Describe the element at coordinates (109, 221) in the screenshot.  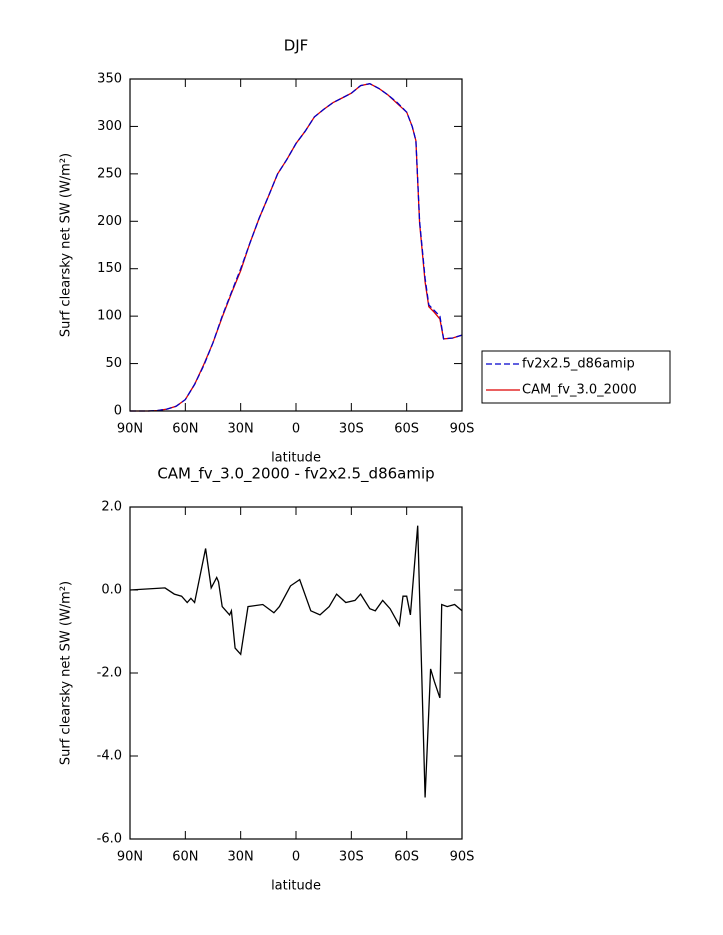
I see `y-tick-label: 200` at that location.